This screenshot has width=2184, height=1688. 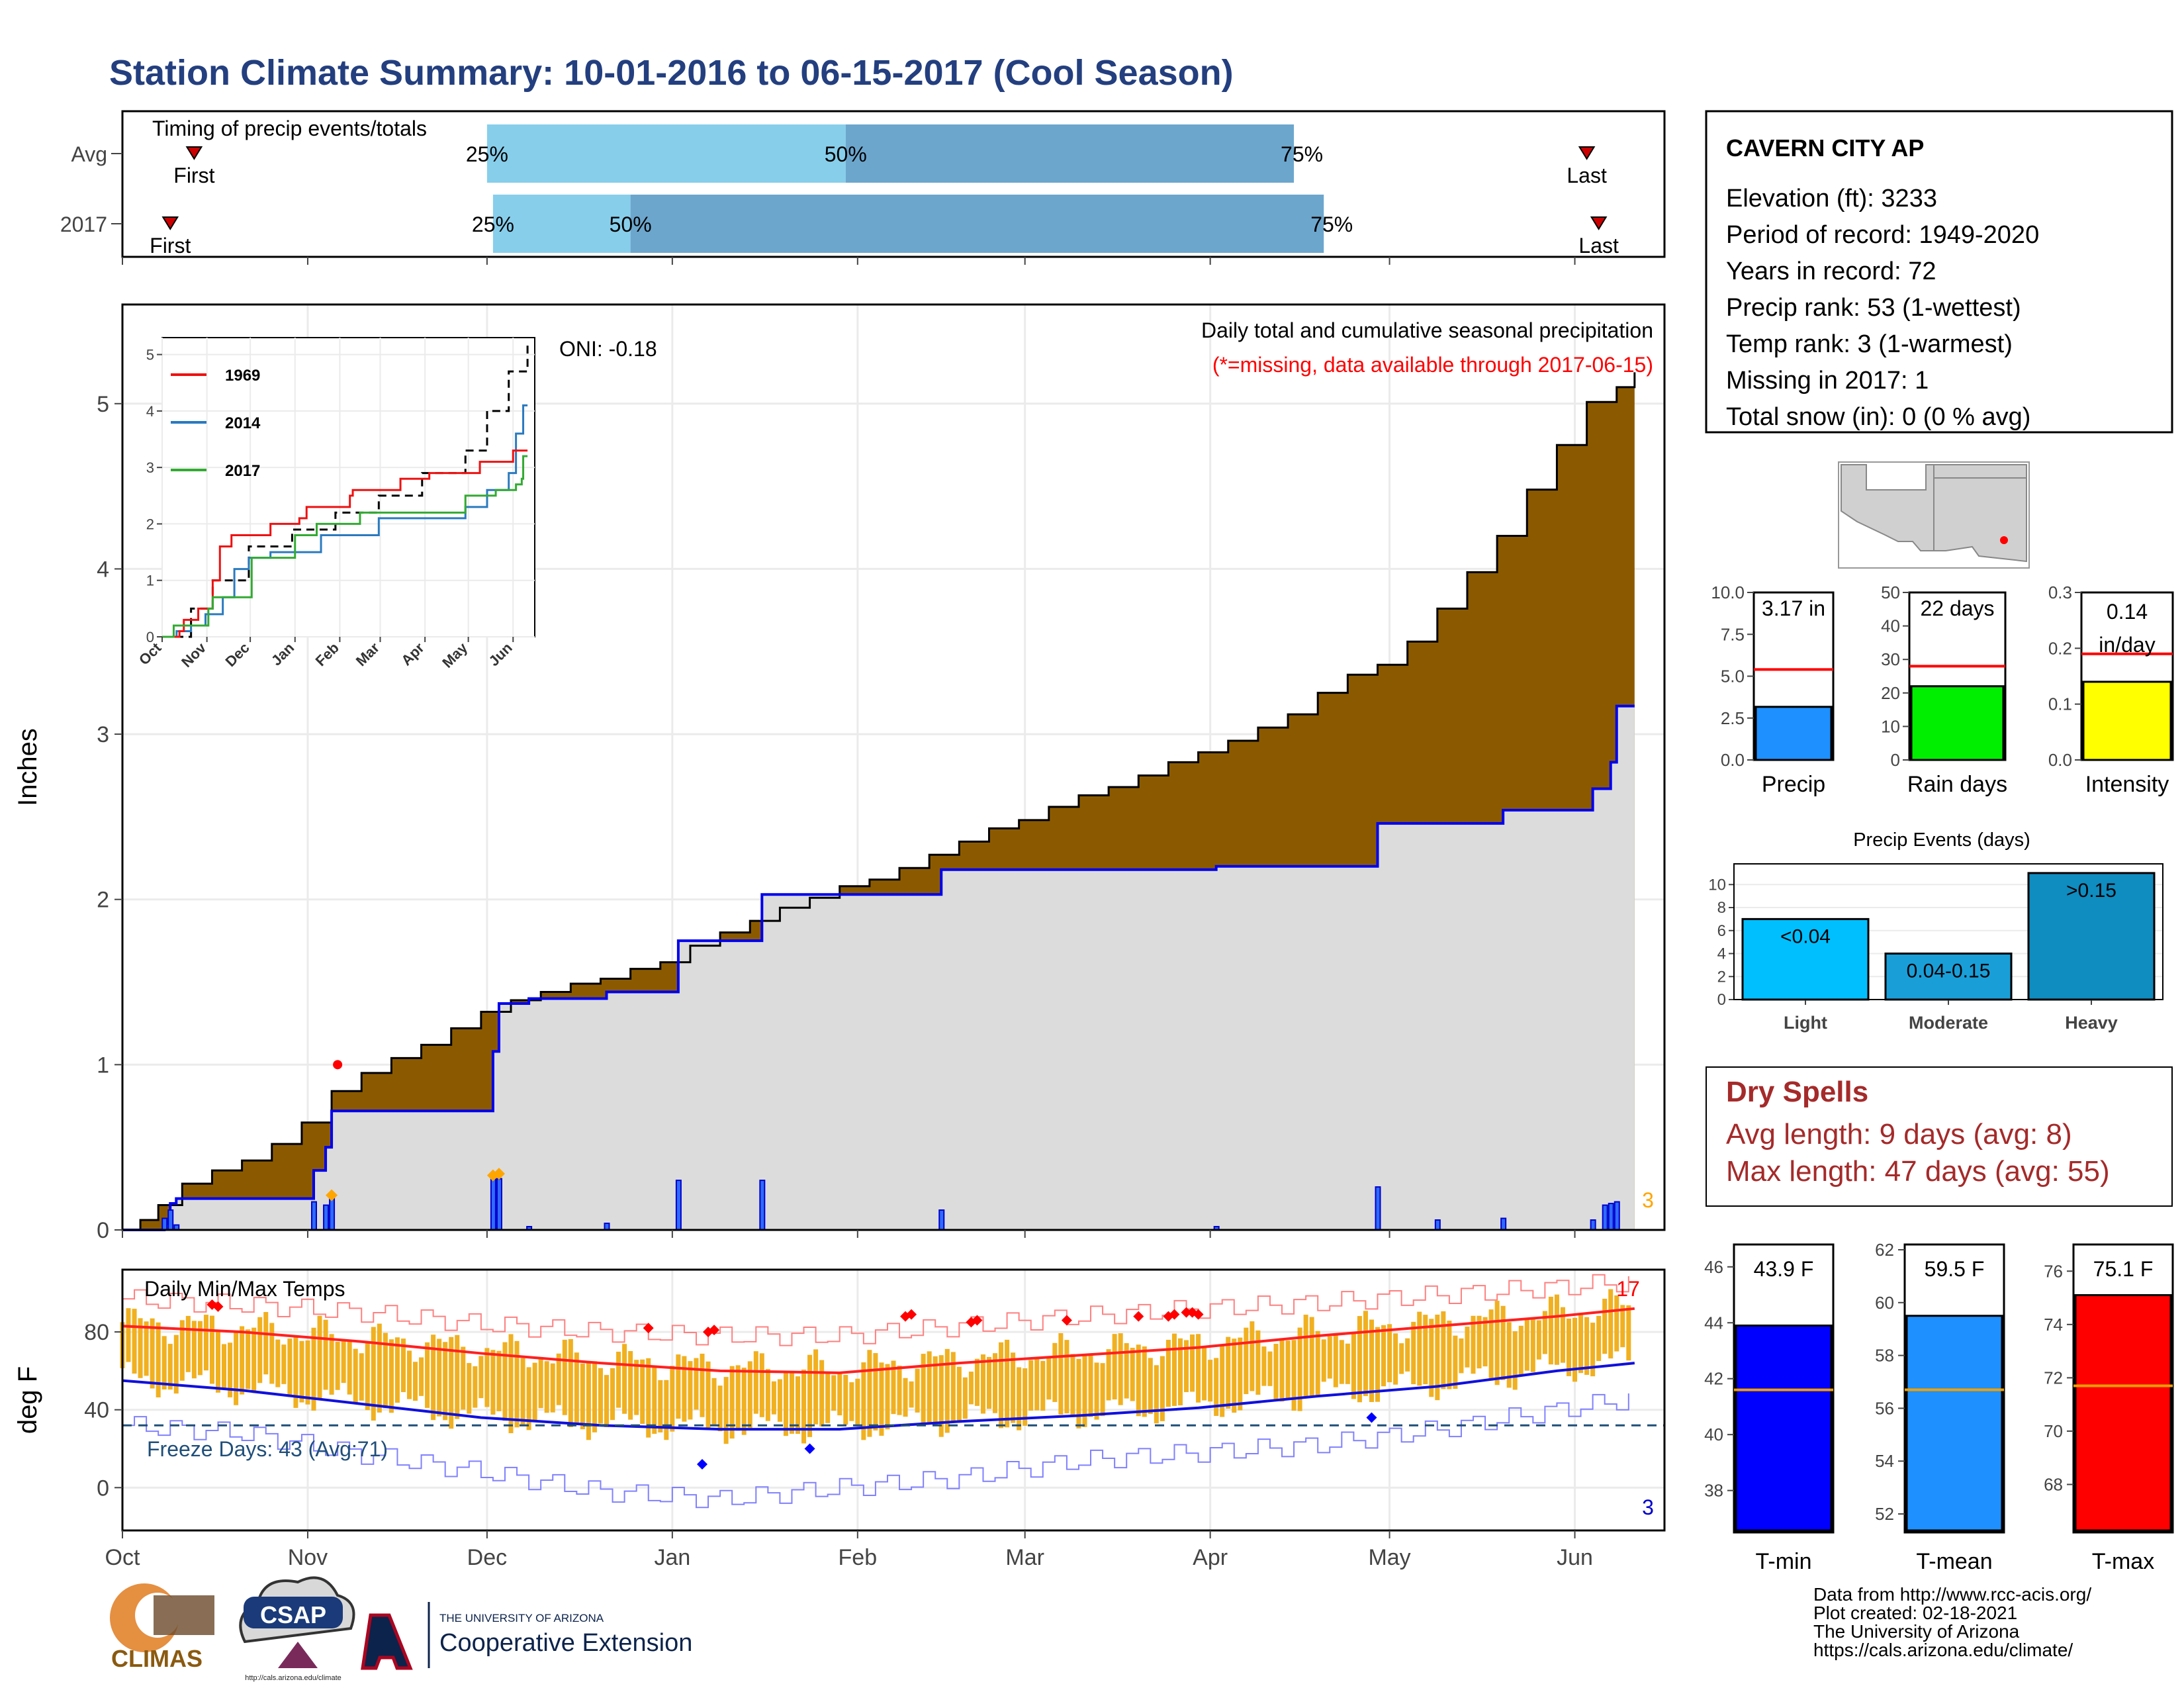 What do you see at coordinates (2123, 1413) in the screenshot?
I see `temp-bar-value` at bounding box center [2123, 1413].